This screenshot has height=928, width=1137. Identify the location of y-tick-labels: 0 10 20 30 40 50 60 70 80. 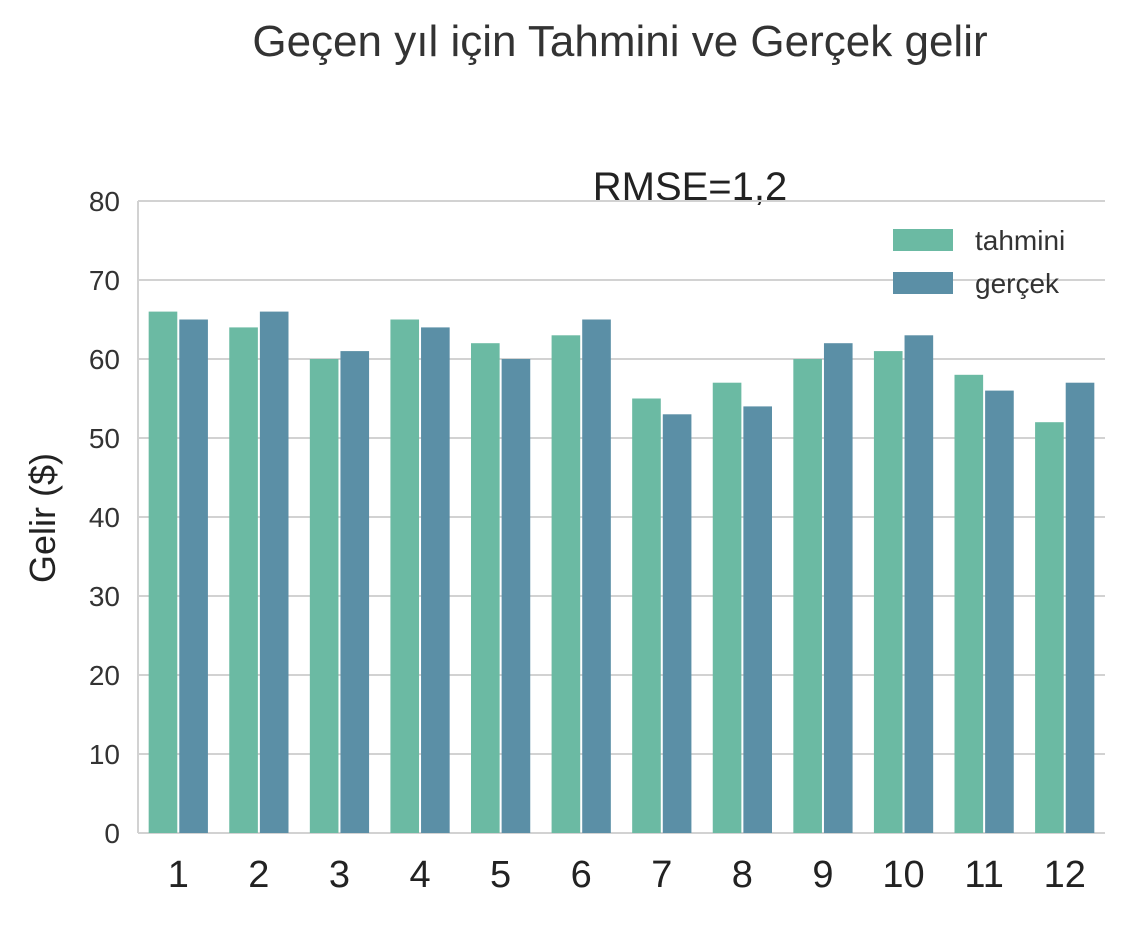
(104, 517).